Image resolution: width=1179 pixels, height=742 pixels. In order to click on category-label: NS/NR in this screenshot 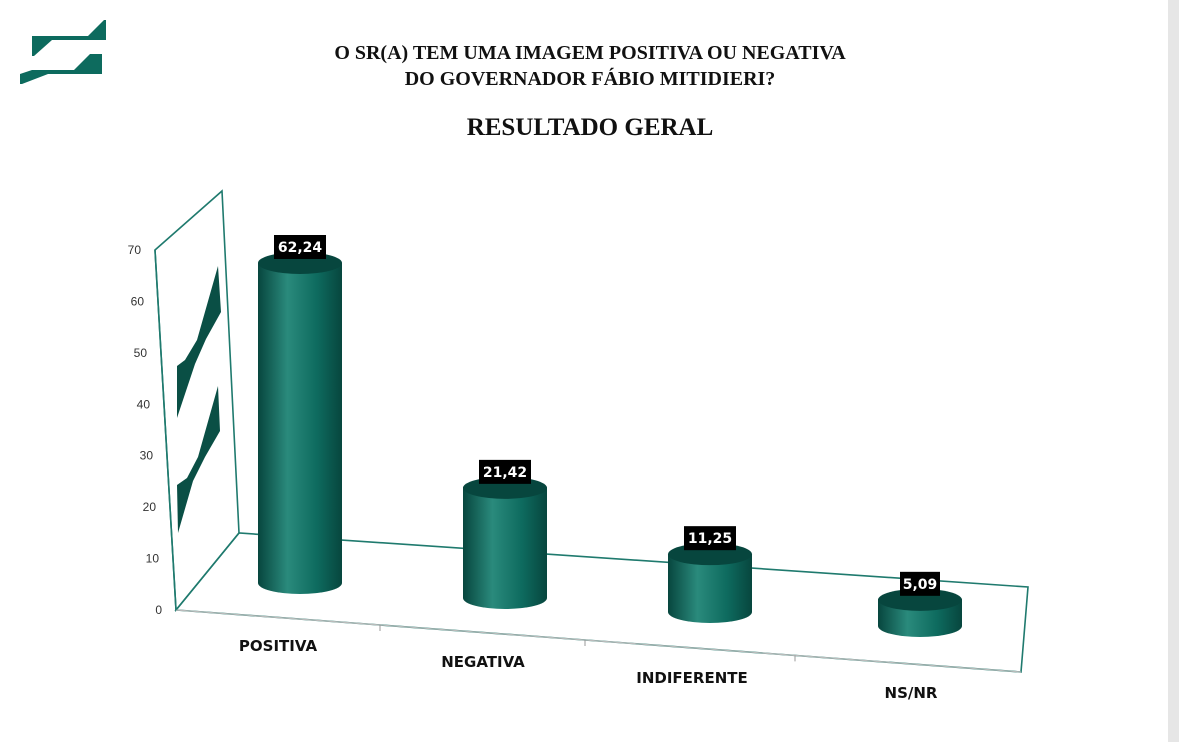, I will do `click(911, 693)`.